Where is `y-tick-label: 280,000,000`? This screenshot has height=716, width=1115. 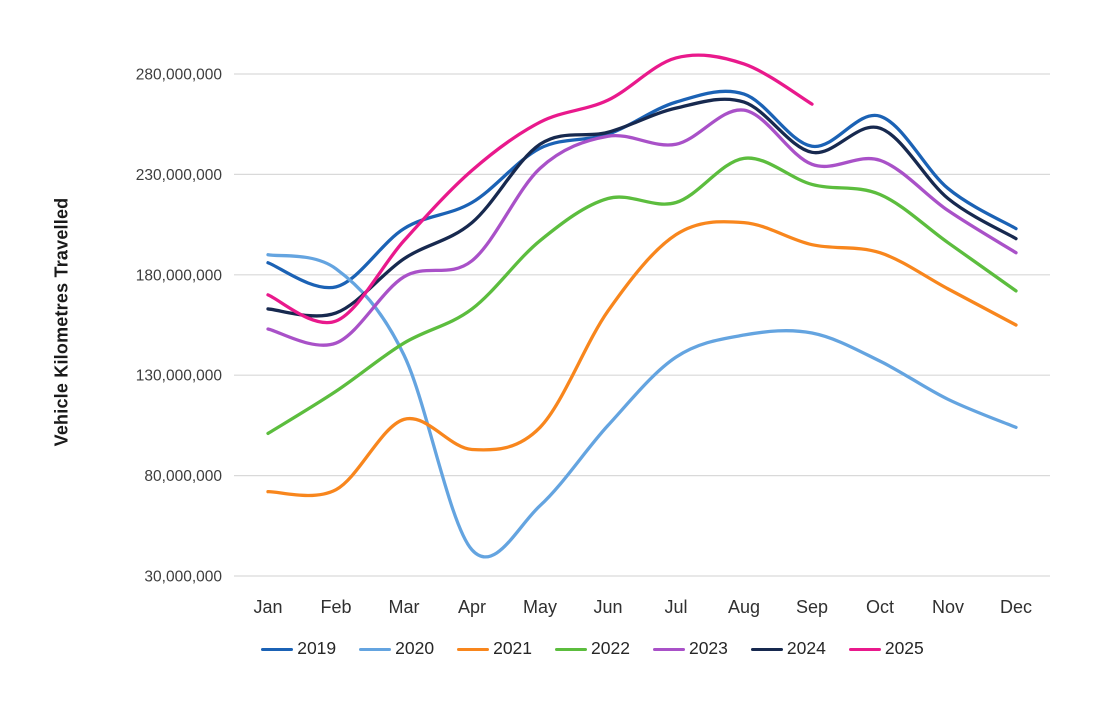 y-tick-label: 280,000,000 is located at coordinates (179, 75).